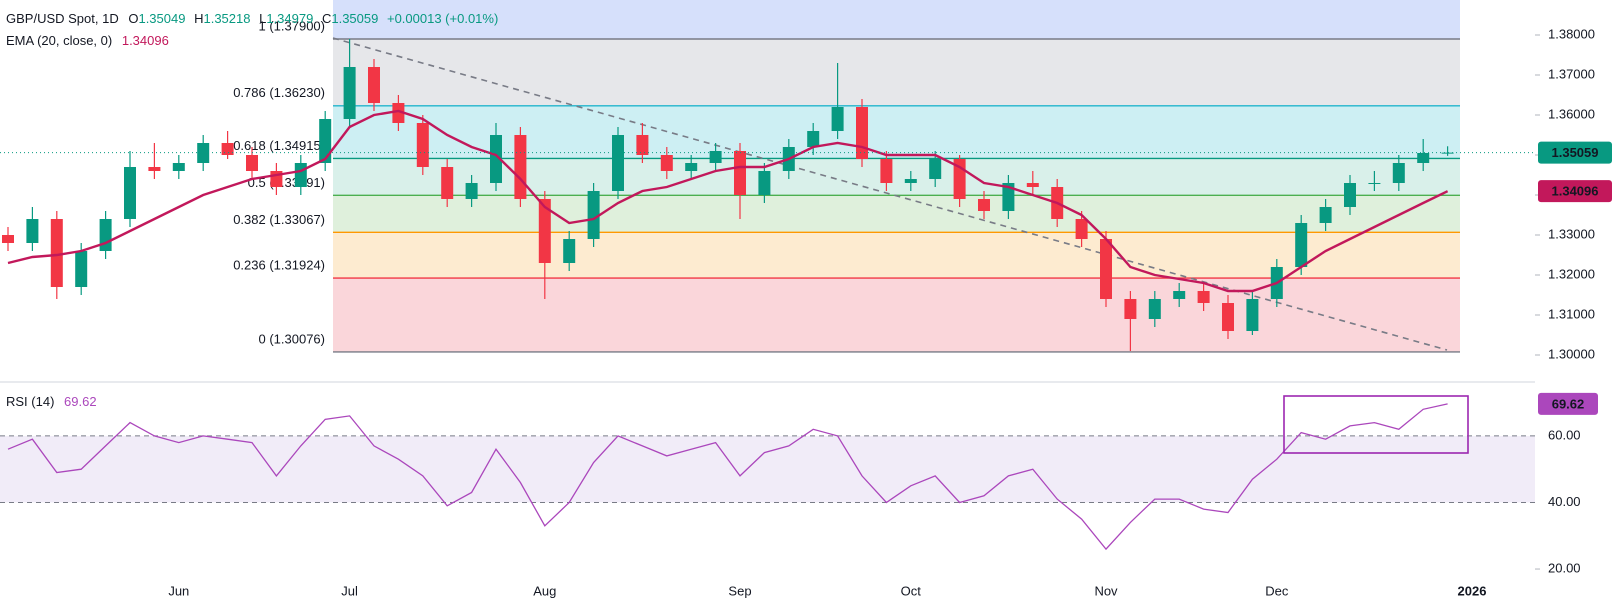 The height and width of the screenshot is (611, 1615). I want to click on x-tick-label: Aug, so click(544, 590).